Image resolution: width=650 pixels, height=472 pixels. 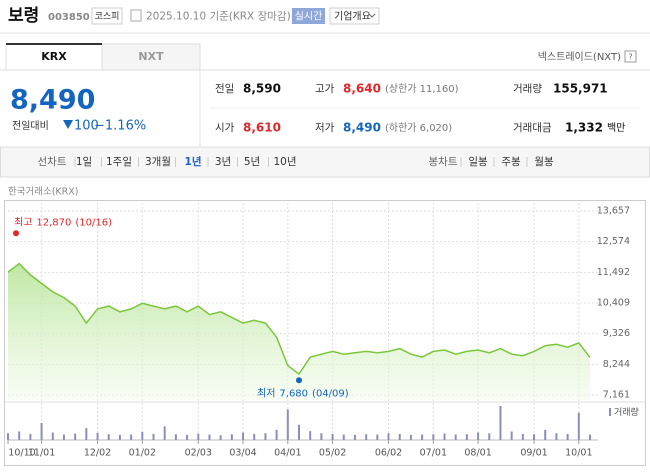 What do you see at coordinates (252, 162) in the screenshot?
I see `period: 5년` at bounding box center [252, 162].